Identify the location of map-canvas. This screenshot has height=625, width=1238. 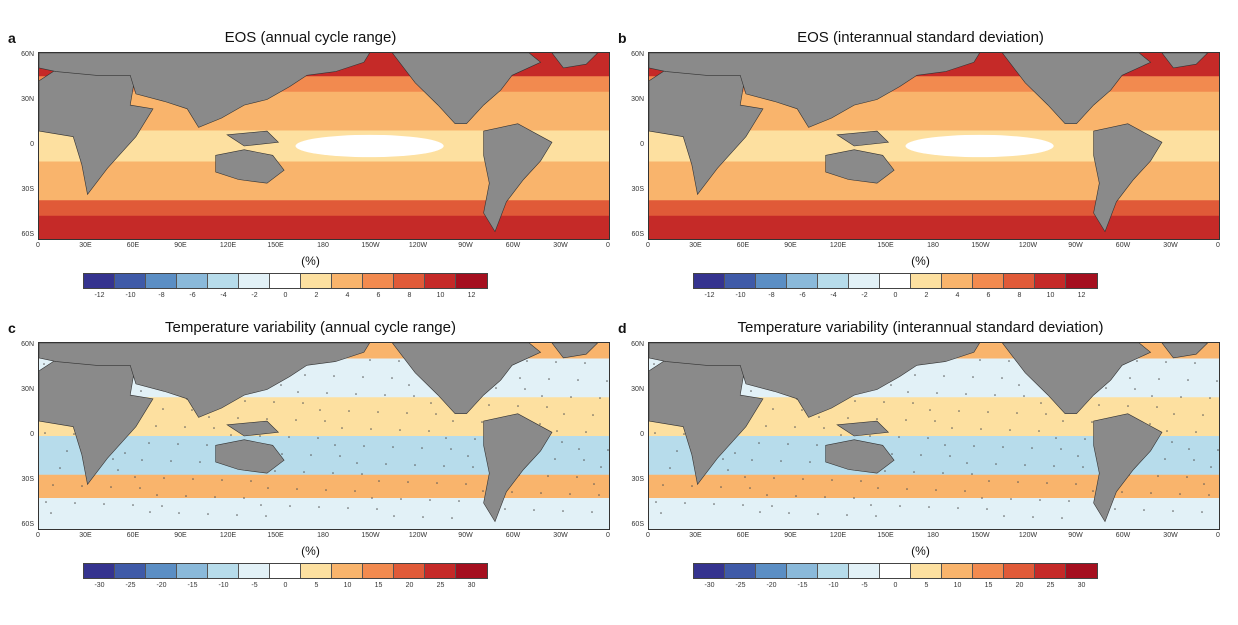
(324, 436).